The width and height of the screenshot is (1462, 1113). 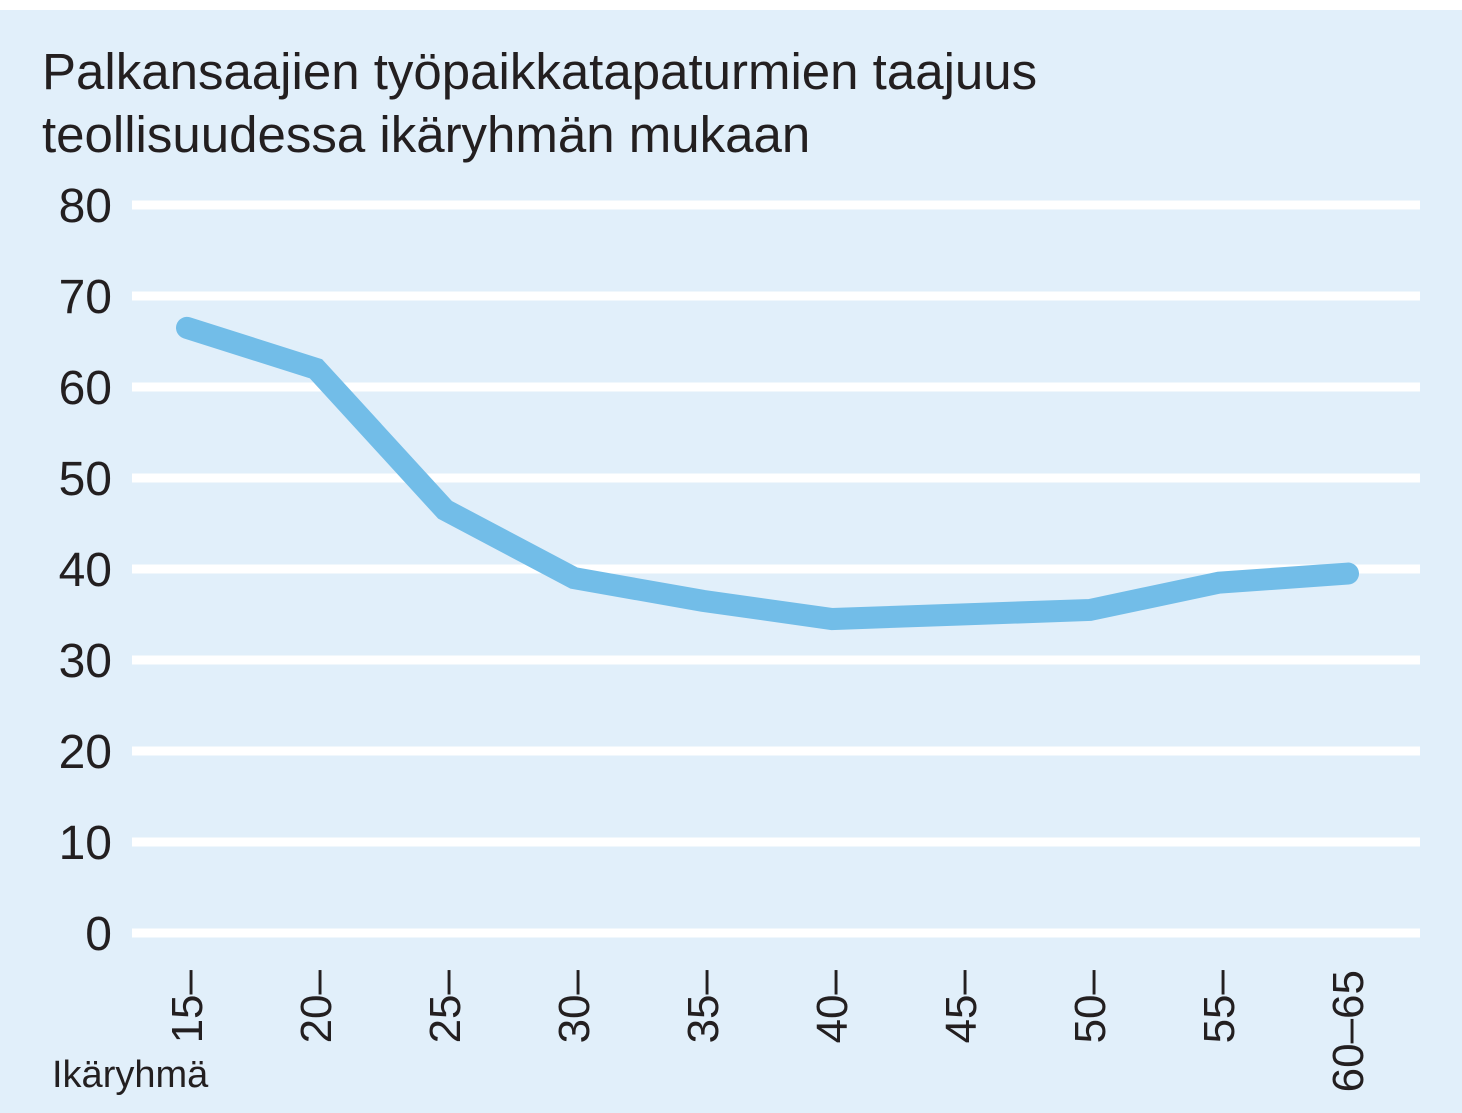 I want to click on x-tick-label: 55–, so click(x=1219, y=1006).